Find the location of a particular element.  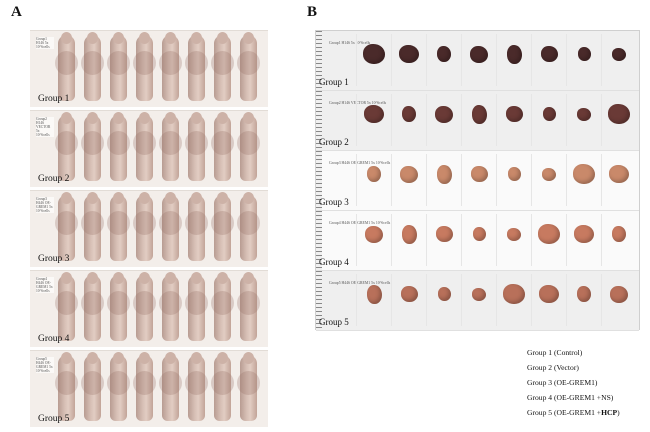

tumor-row-group-1: Group1 H146 5x 10^6cells Group 1 is located at coordinates (477, 61).